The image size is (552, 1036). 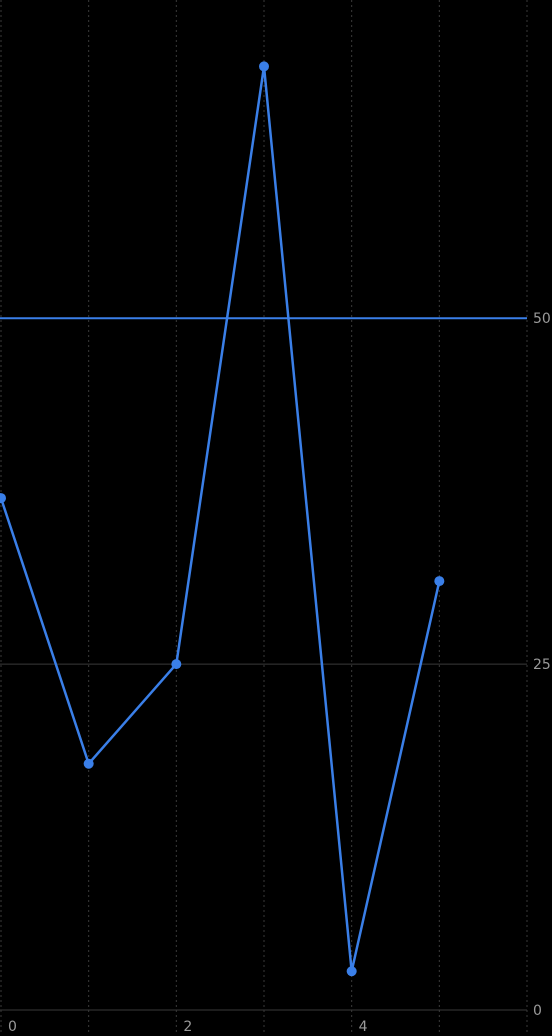 What do you see at coordinates (537, 1011) in the screenshot?
I see `y-tick-label-0: 0` at bounding box center [537, 1011].